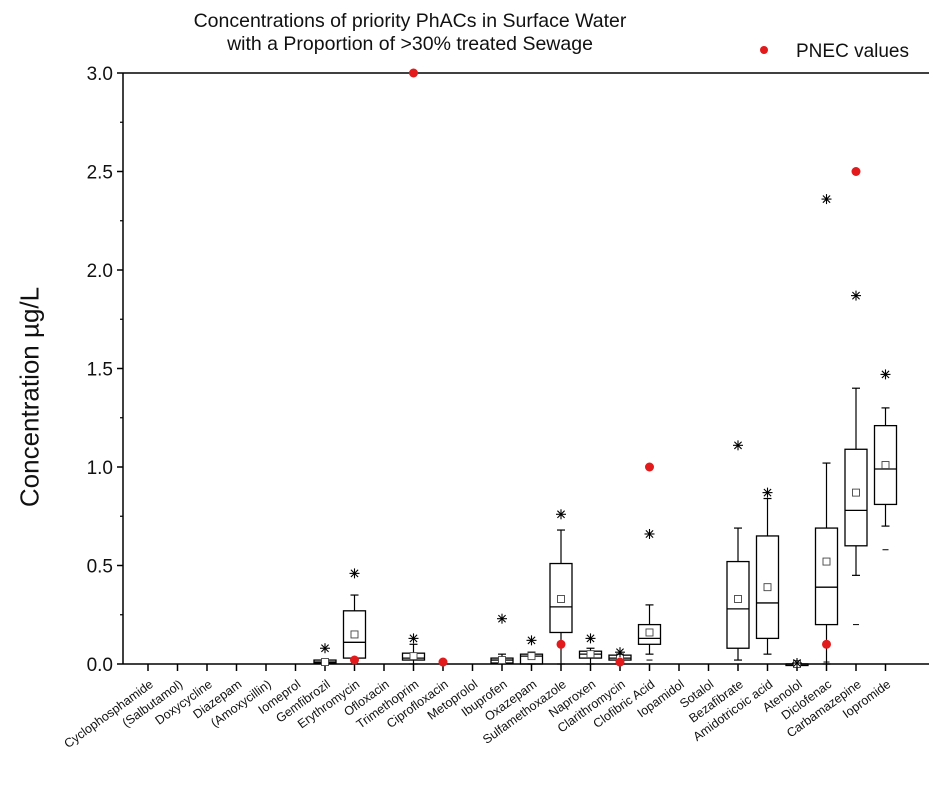 The image size is (929, 791). What do you see at coordinates (100, 567) in the screenshot?
I see `y-tick-label: 0.5` at bounding box center [100, 567].